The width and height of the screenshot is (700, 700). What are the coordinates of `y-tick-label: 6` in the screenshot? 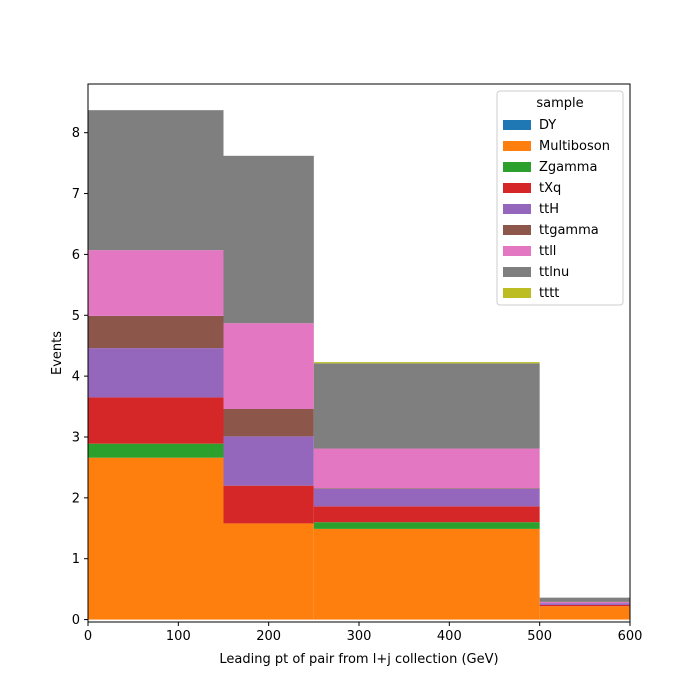 It's located at (76, 255).